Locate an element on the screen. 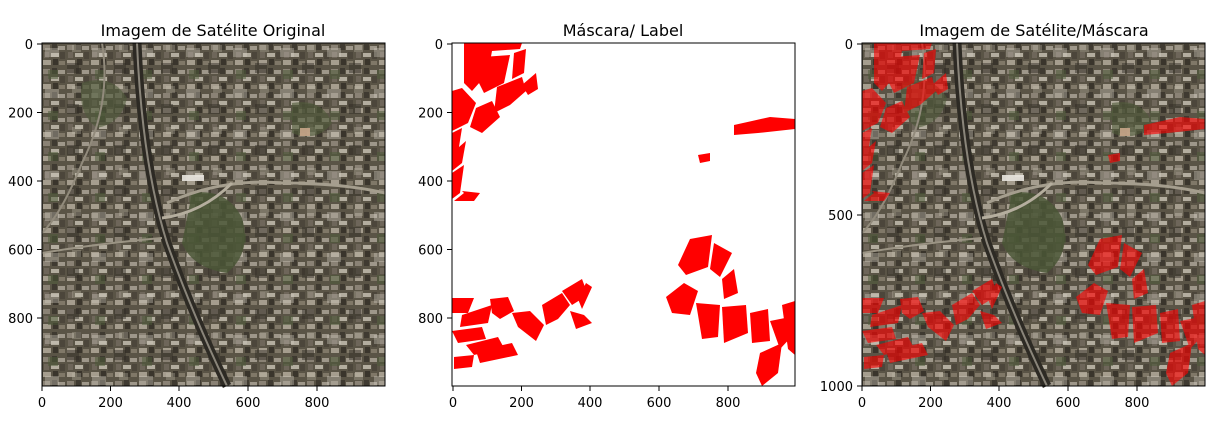  panel-title: Imagem de Satélite/Máscara is located at coordinates (1033, 30).